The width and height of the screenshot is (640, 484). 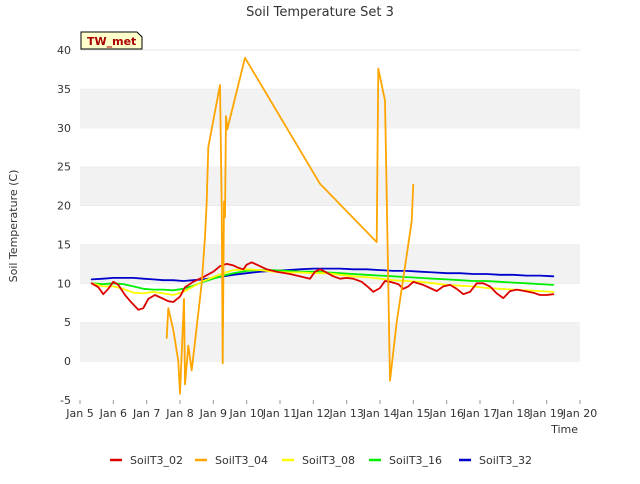 I want to click on y-tick-label: 10, so click(x=64, y=283).